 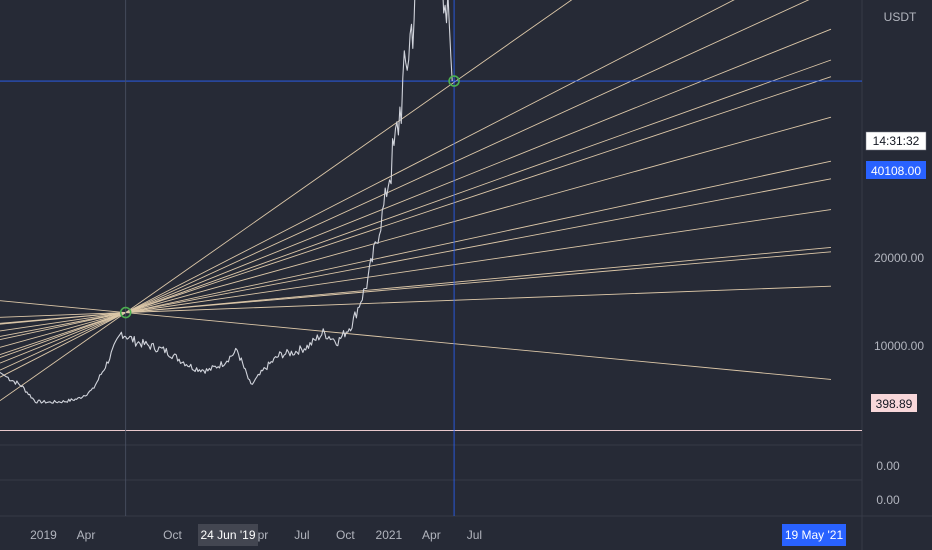 I want to click on crosshair-start-time-label: 24 Jun '19, so click(x=227, y=535).